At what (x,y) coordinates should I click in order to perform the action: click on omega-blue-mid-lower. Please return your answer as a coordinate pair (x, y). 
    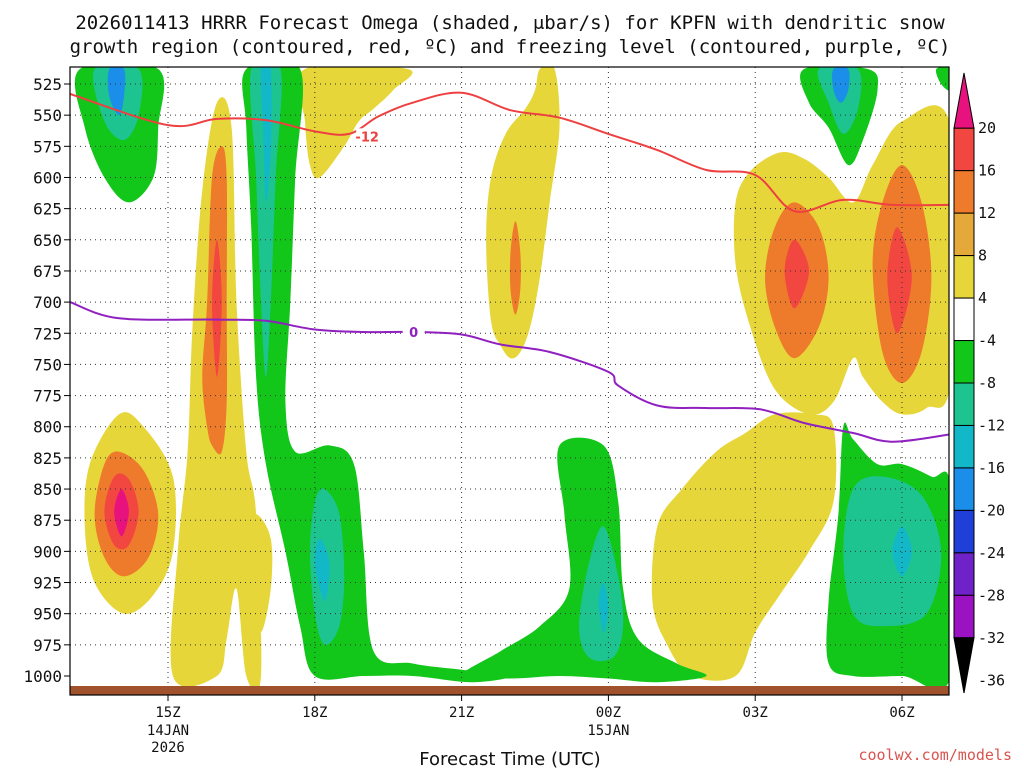
    Looking at the image, I should click on (603, 607).